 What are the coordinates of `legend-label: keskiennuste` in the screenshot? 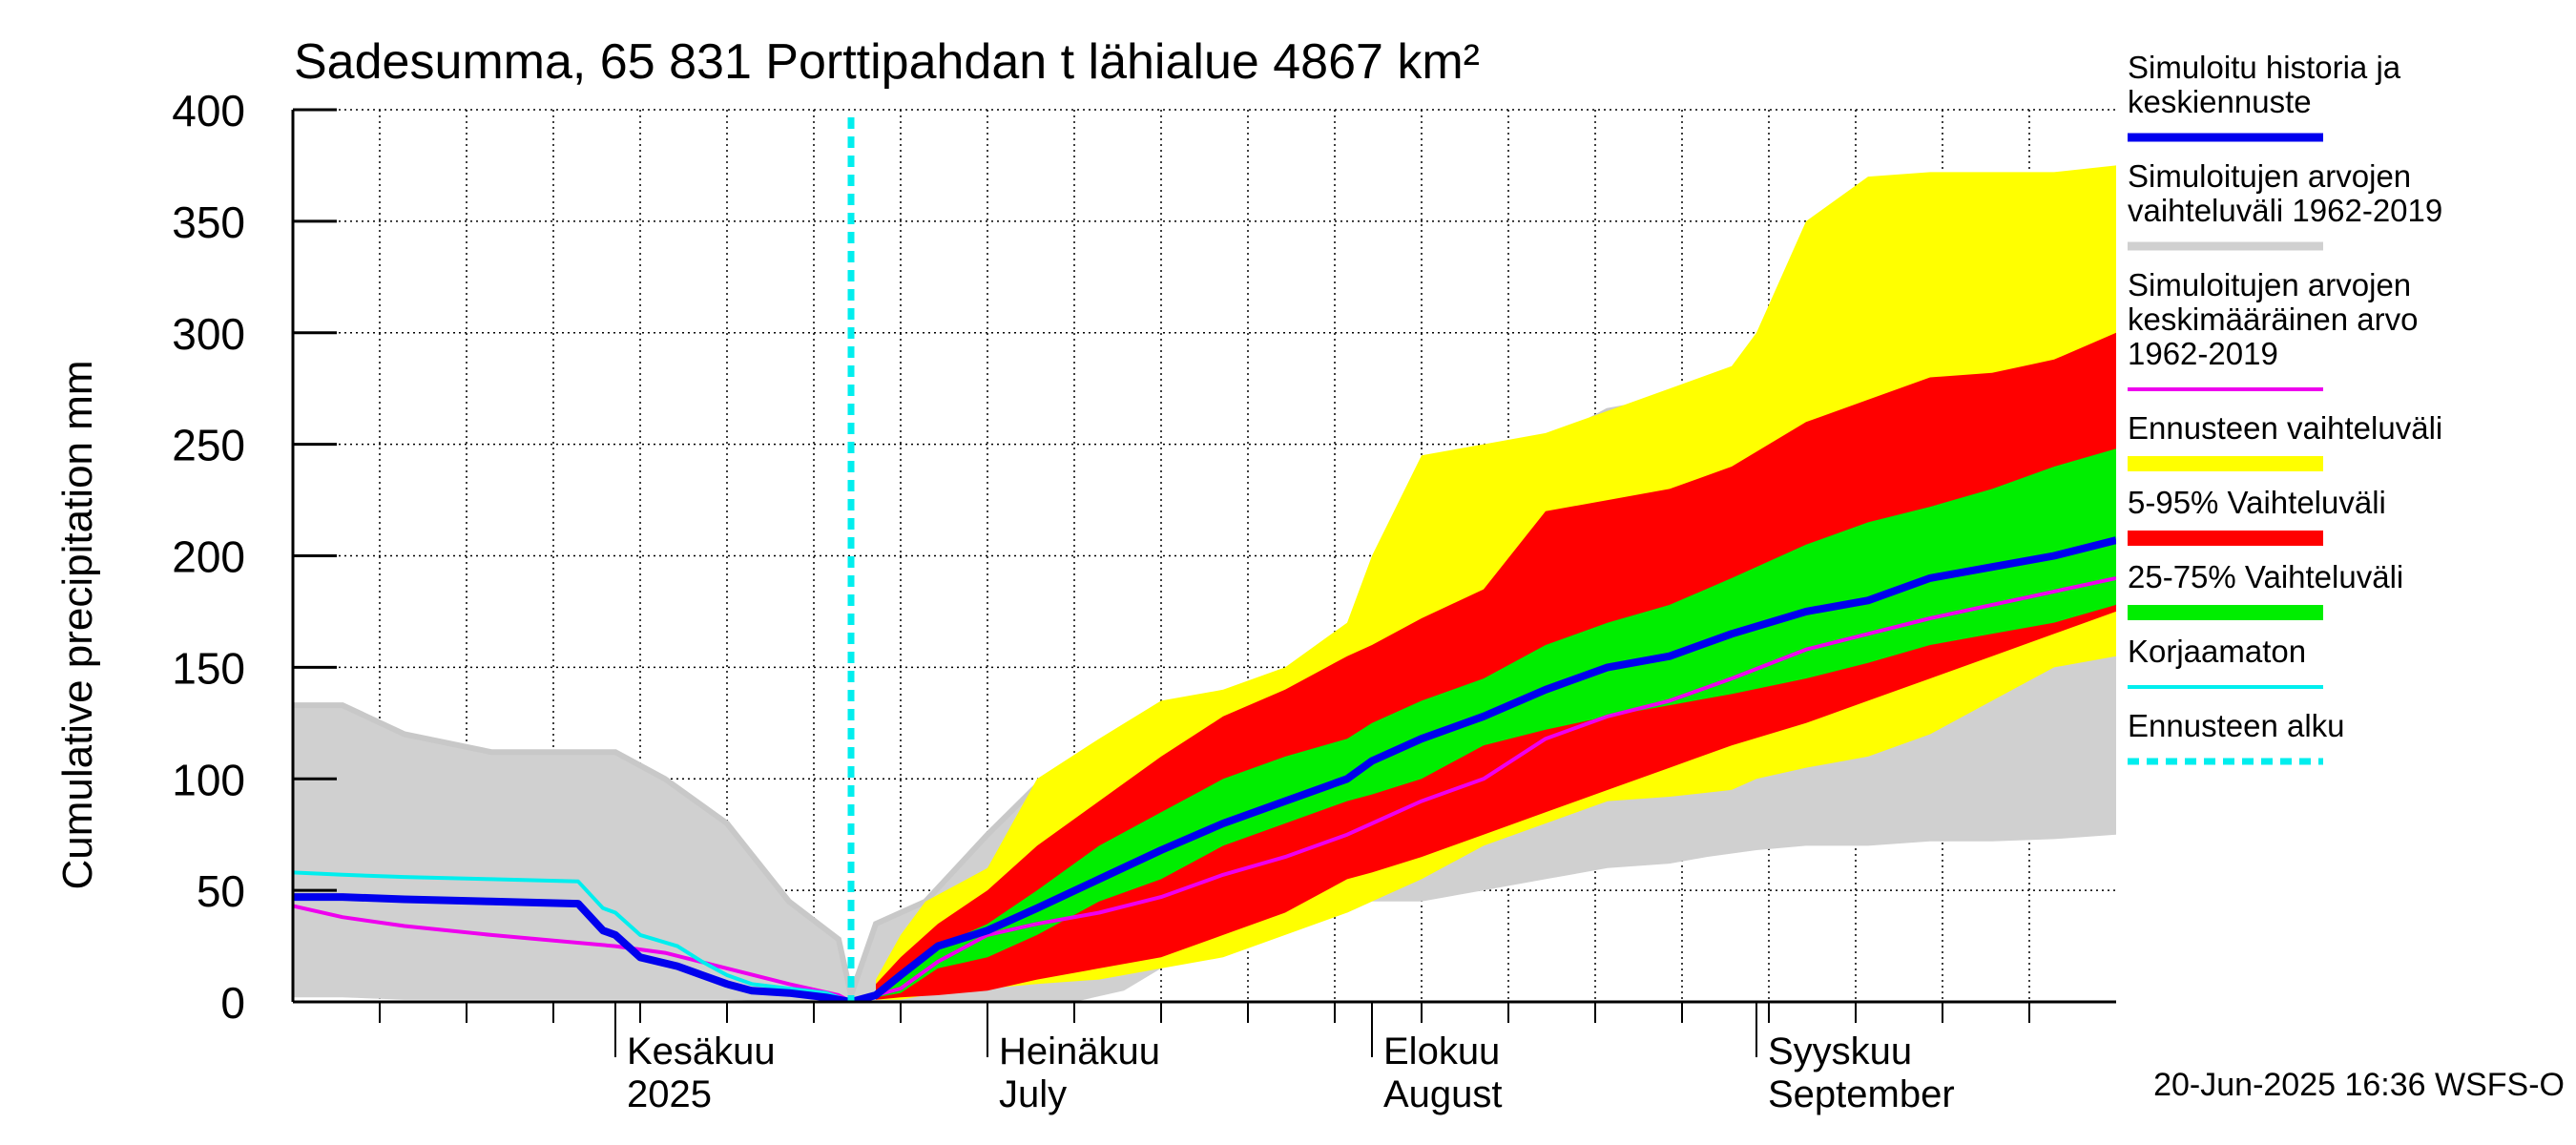 It's located at (2220, 102).